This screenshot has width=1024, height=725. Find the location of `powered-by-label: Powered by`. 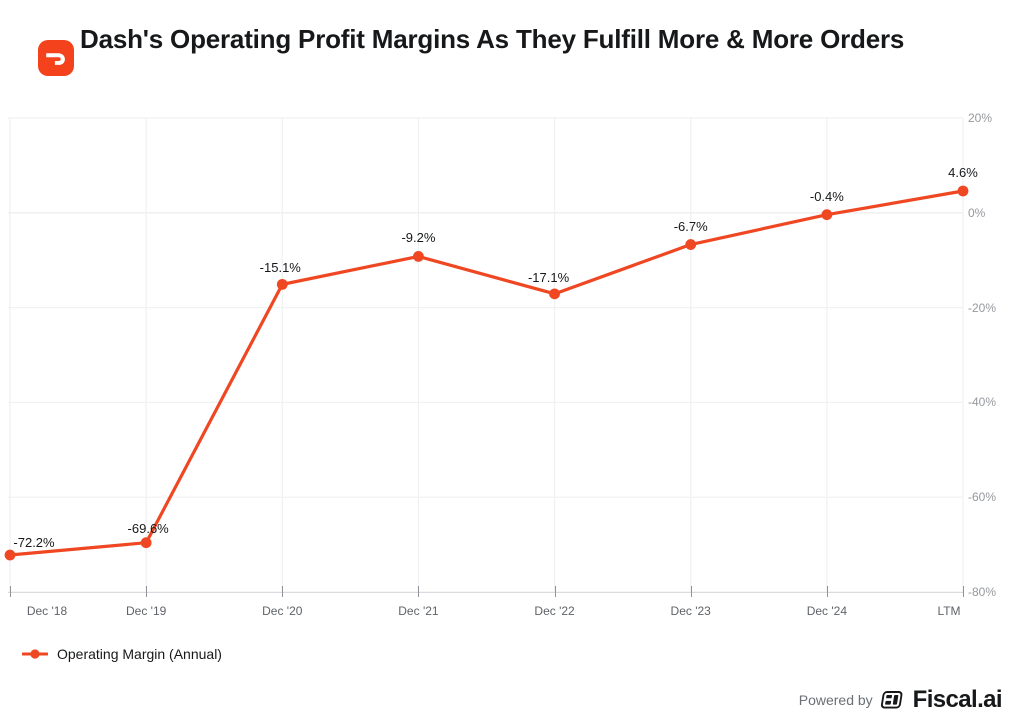

powered-by-label: Powered by is located at coordinates (835, 700).